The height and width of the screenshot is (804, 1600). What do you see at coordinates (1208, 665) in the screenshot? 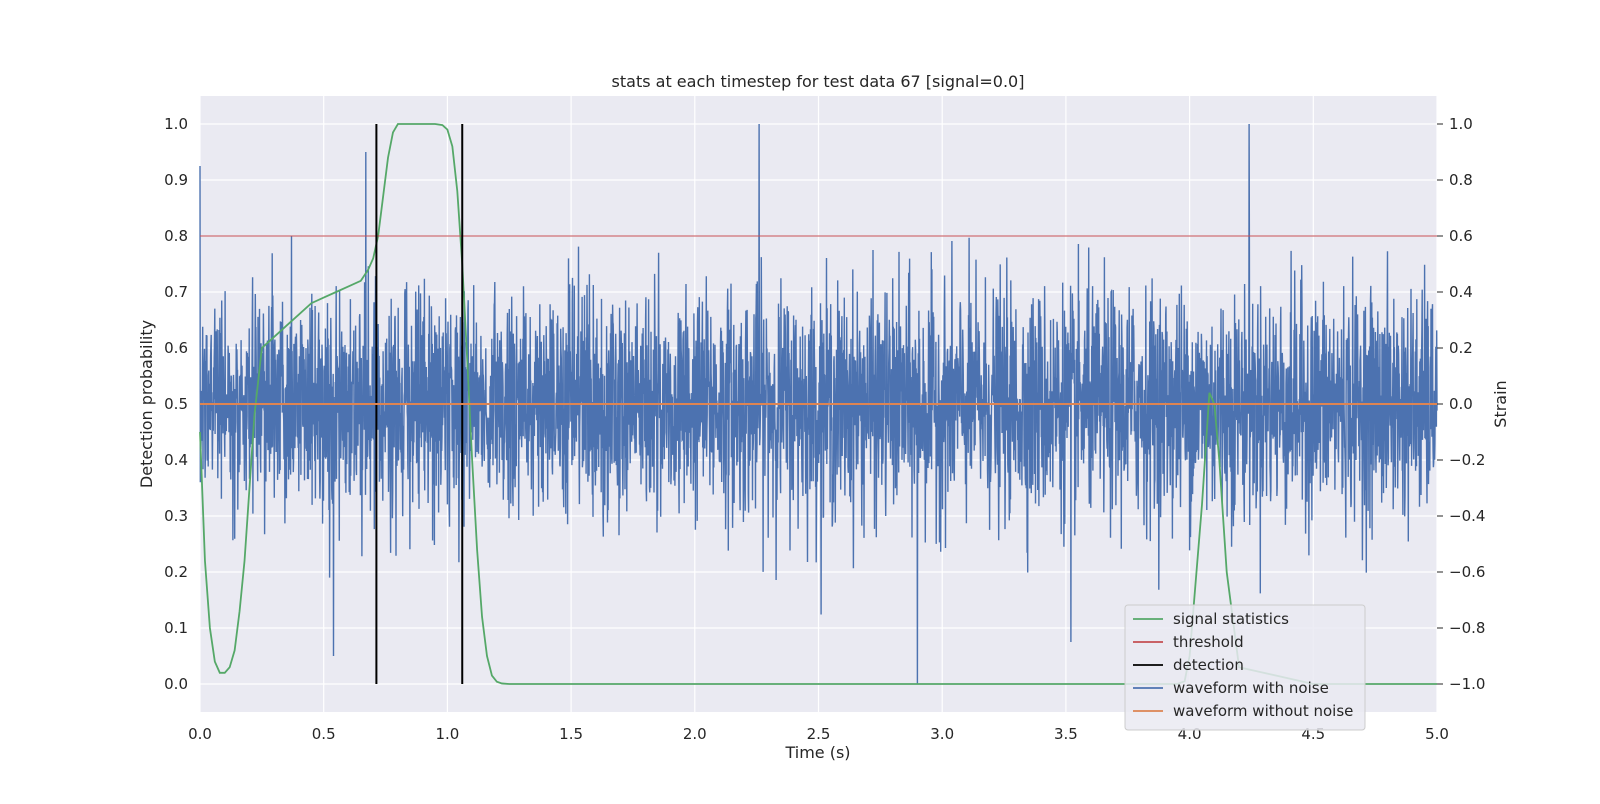
I see `legend-label: detection` at bounding box center [1208, 665].